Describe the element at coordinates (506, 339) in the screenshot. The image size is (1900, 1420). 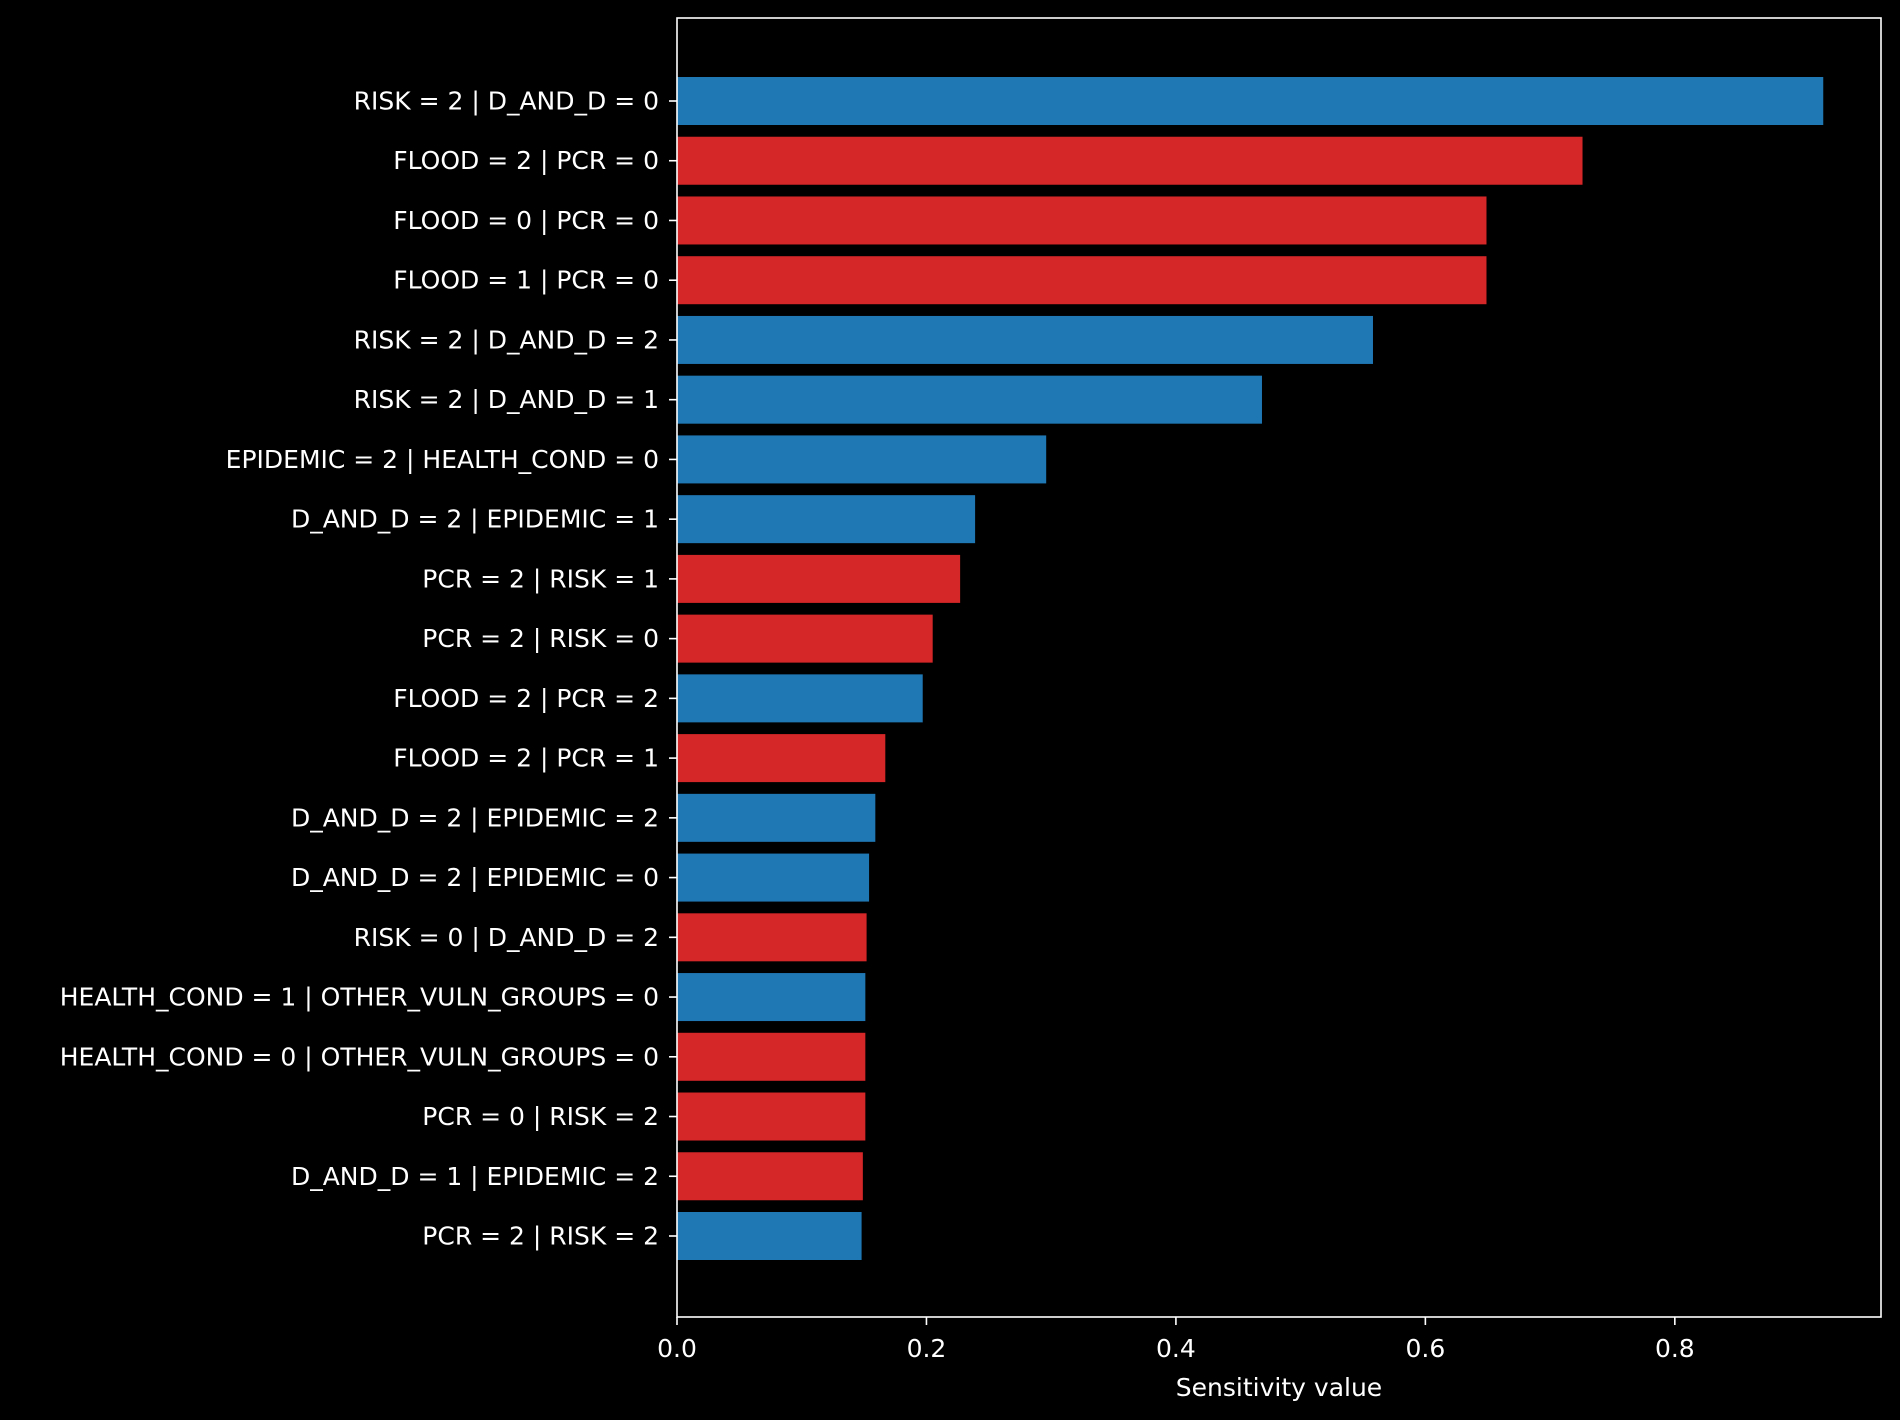
I see `category-label-5: RISK = 2 | D_AND_D = 2` at that location.